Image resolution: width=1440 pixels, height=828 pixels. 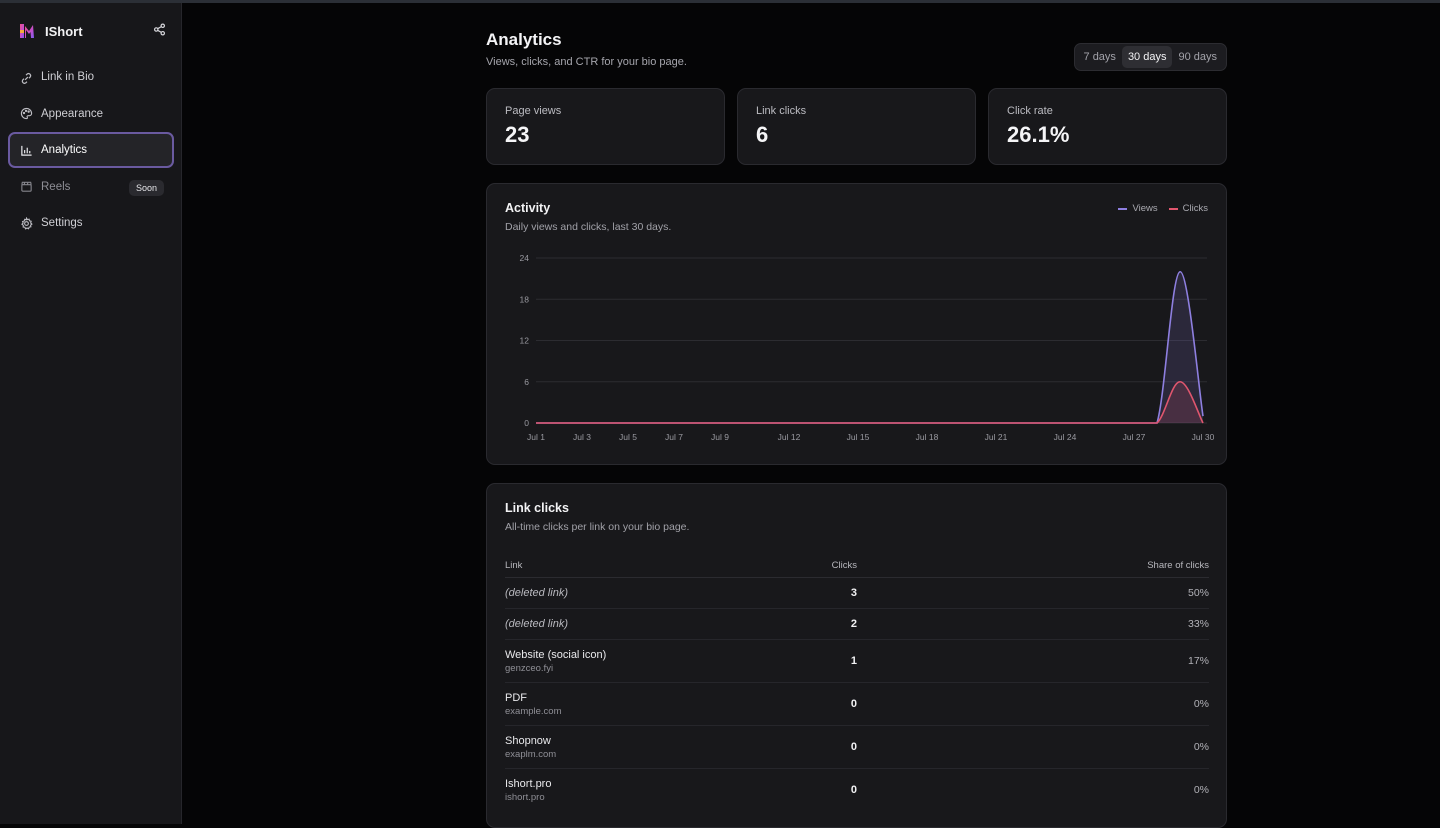 What do you see at coordinates (514, 565) in the screenshot?
I see `column-header-link: Link` at bounding box center [514, 565].